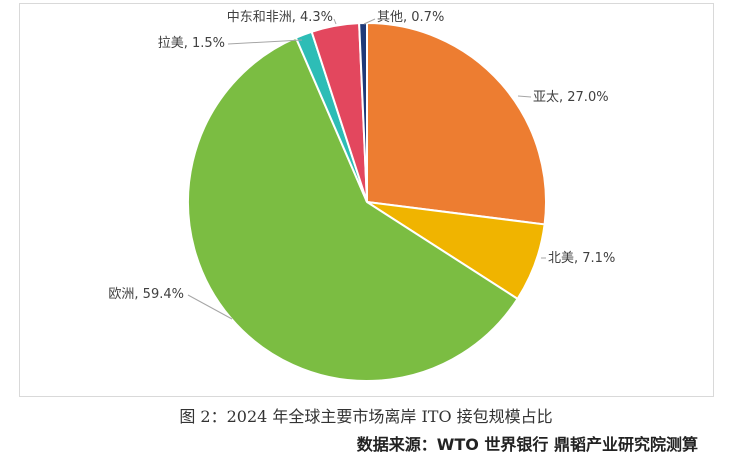 Image resolution: width=732 pixels, height=462 pixels. Describe the element at coordinates (210, 307) in the screenshot. I see `leader-line-europe` at that location.